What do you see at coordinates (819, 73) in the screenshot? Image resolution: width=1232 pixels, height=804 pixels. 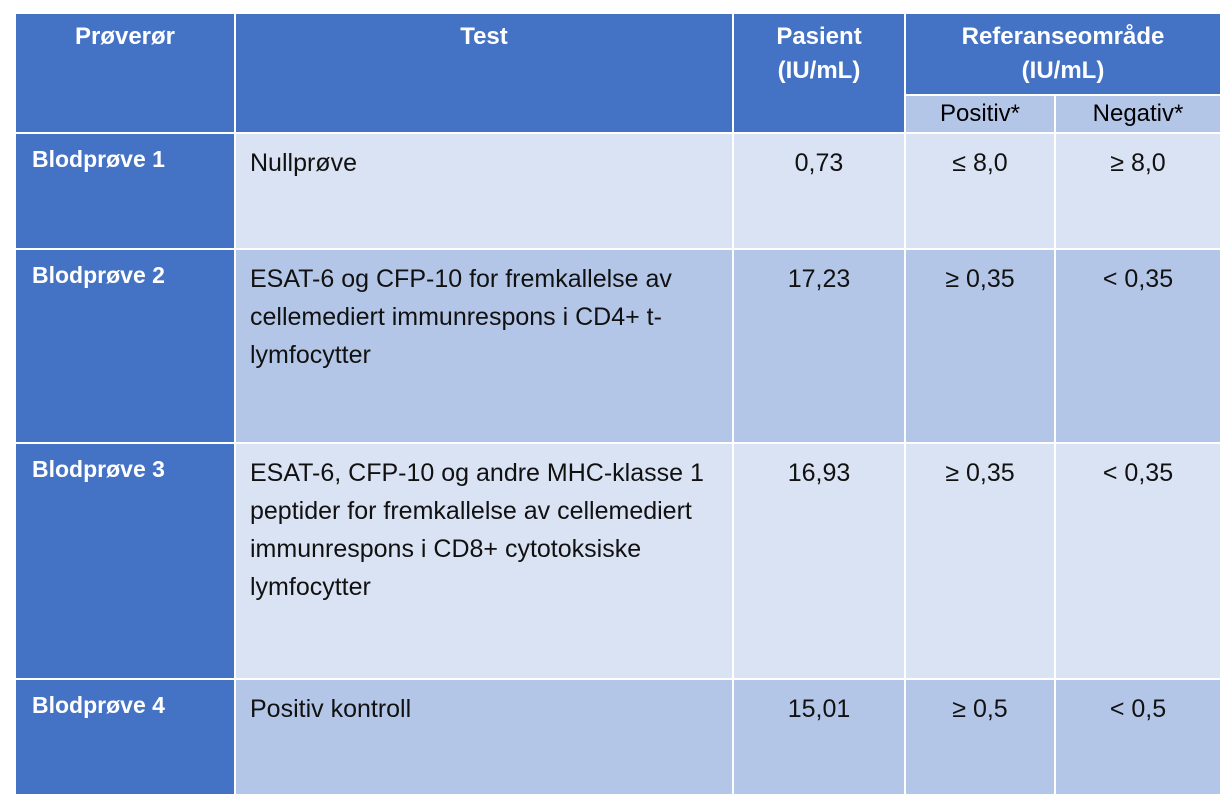 I see `header-patient: Pasient (IU/mL)` at bounding box center [819, 73].